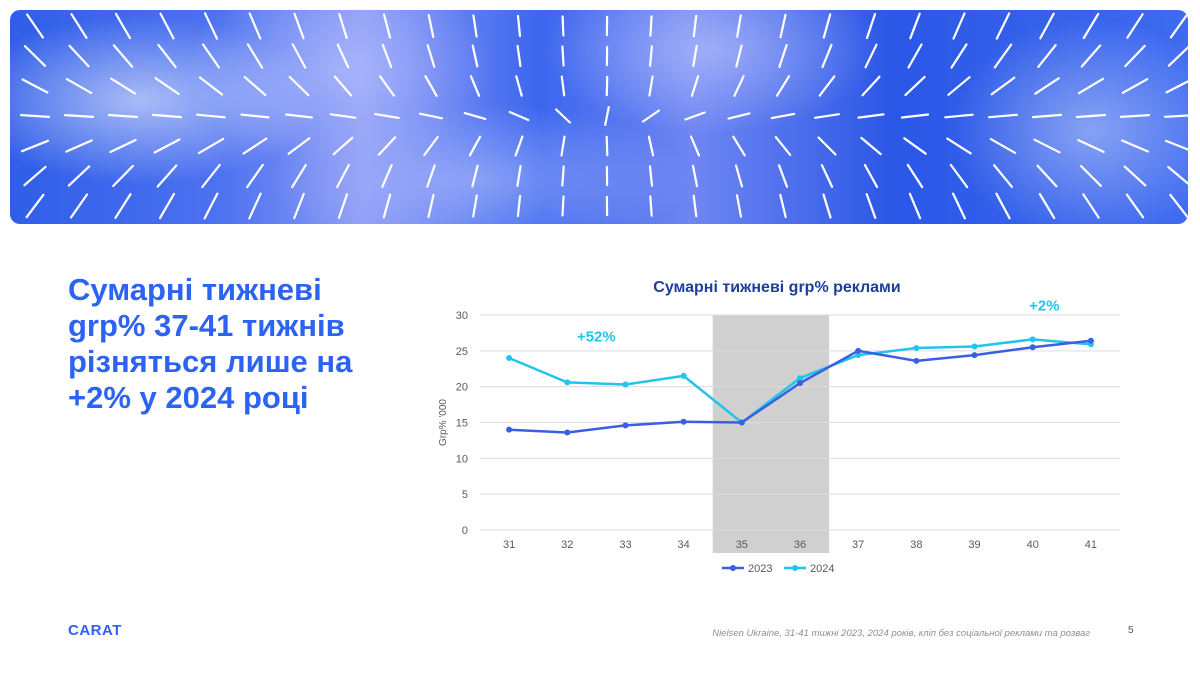 This screenshot has height=675, width=1200. Describe the element at coordinates (1044, 306) in the screenshot. I see `annotation-2: +2%` at that location.